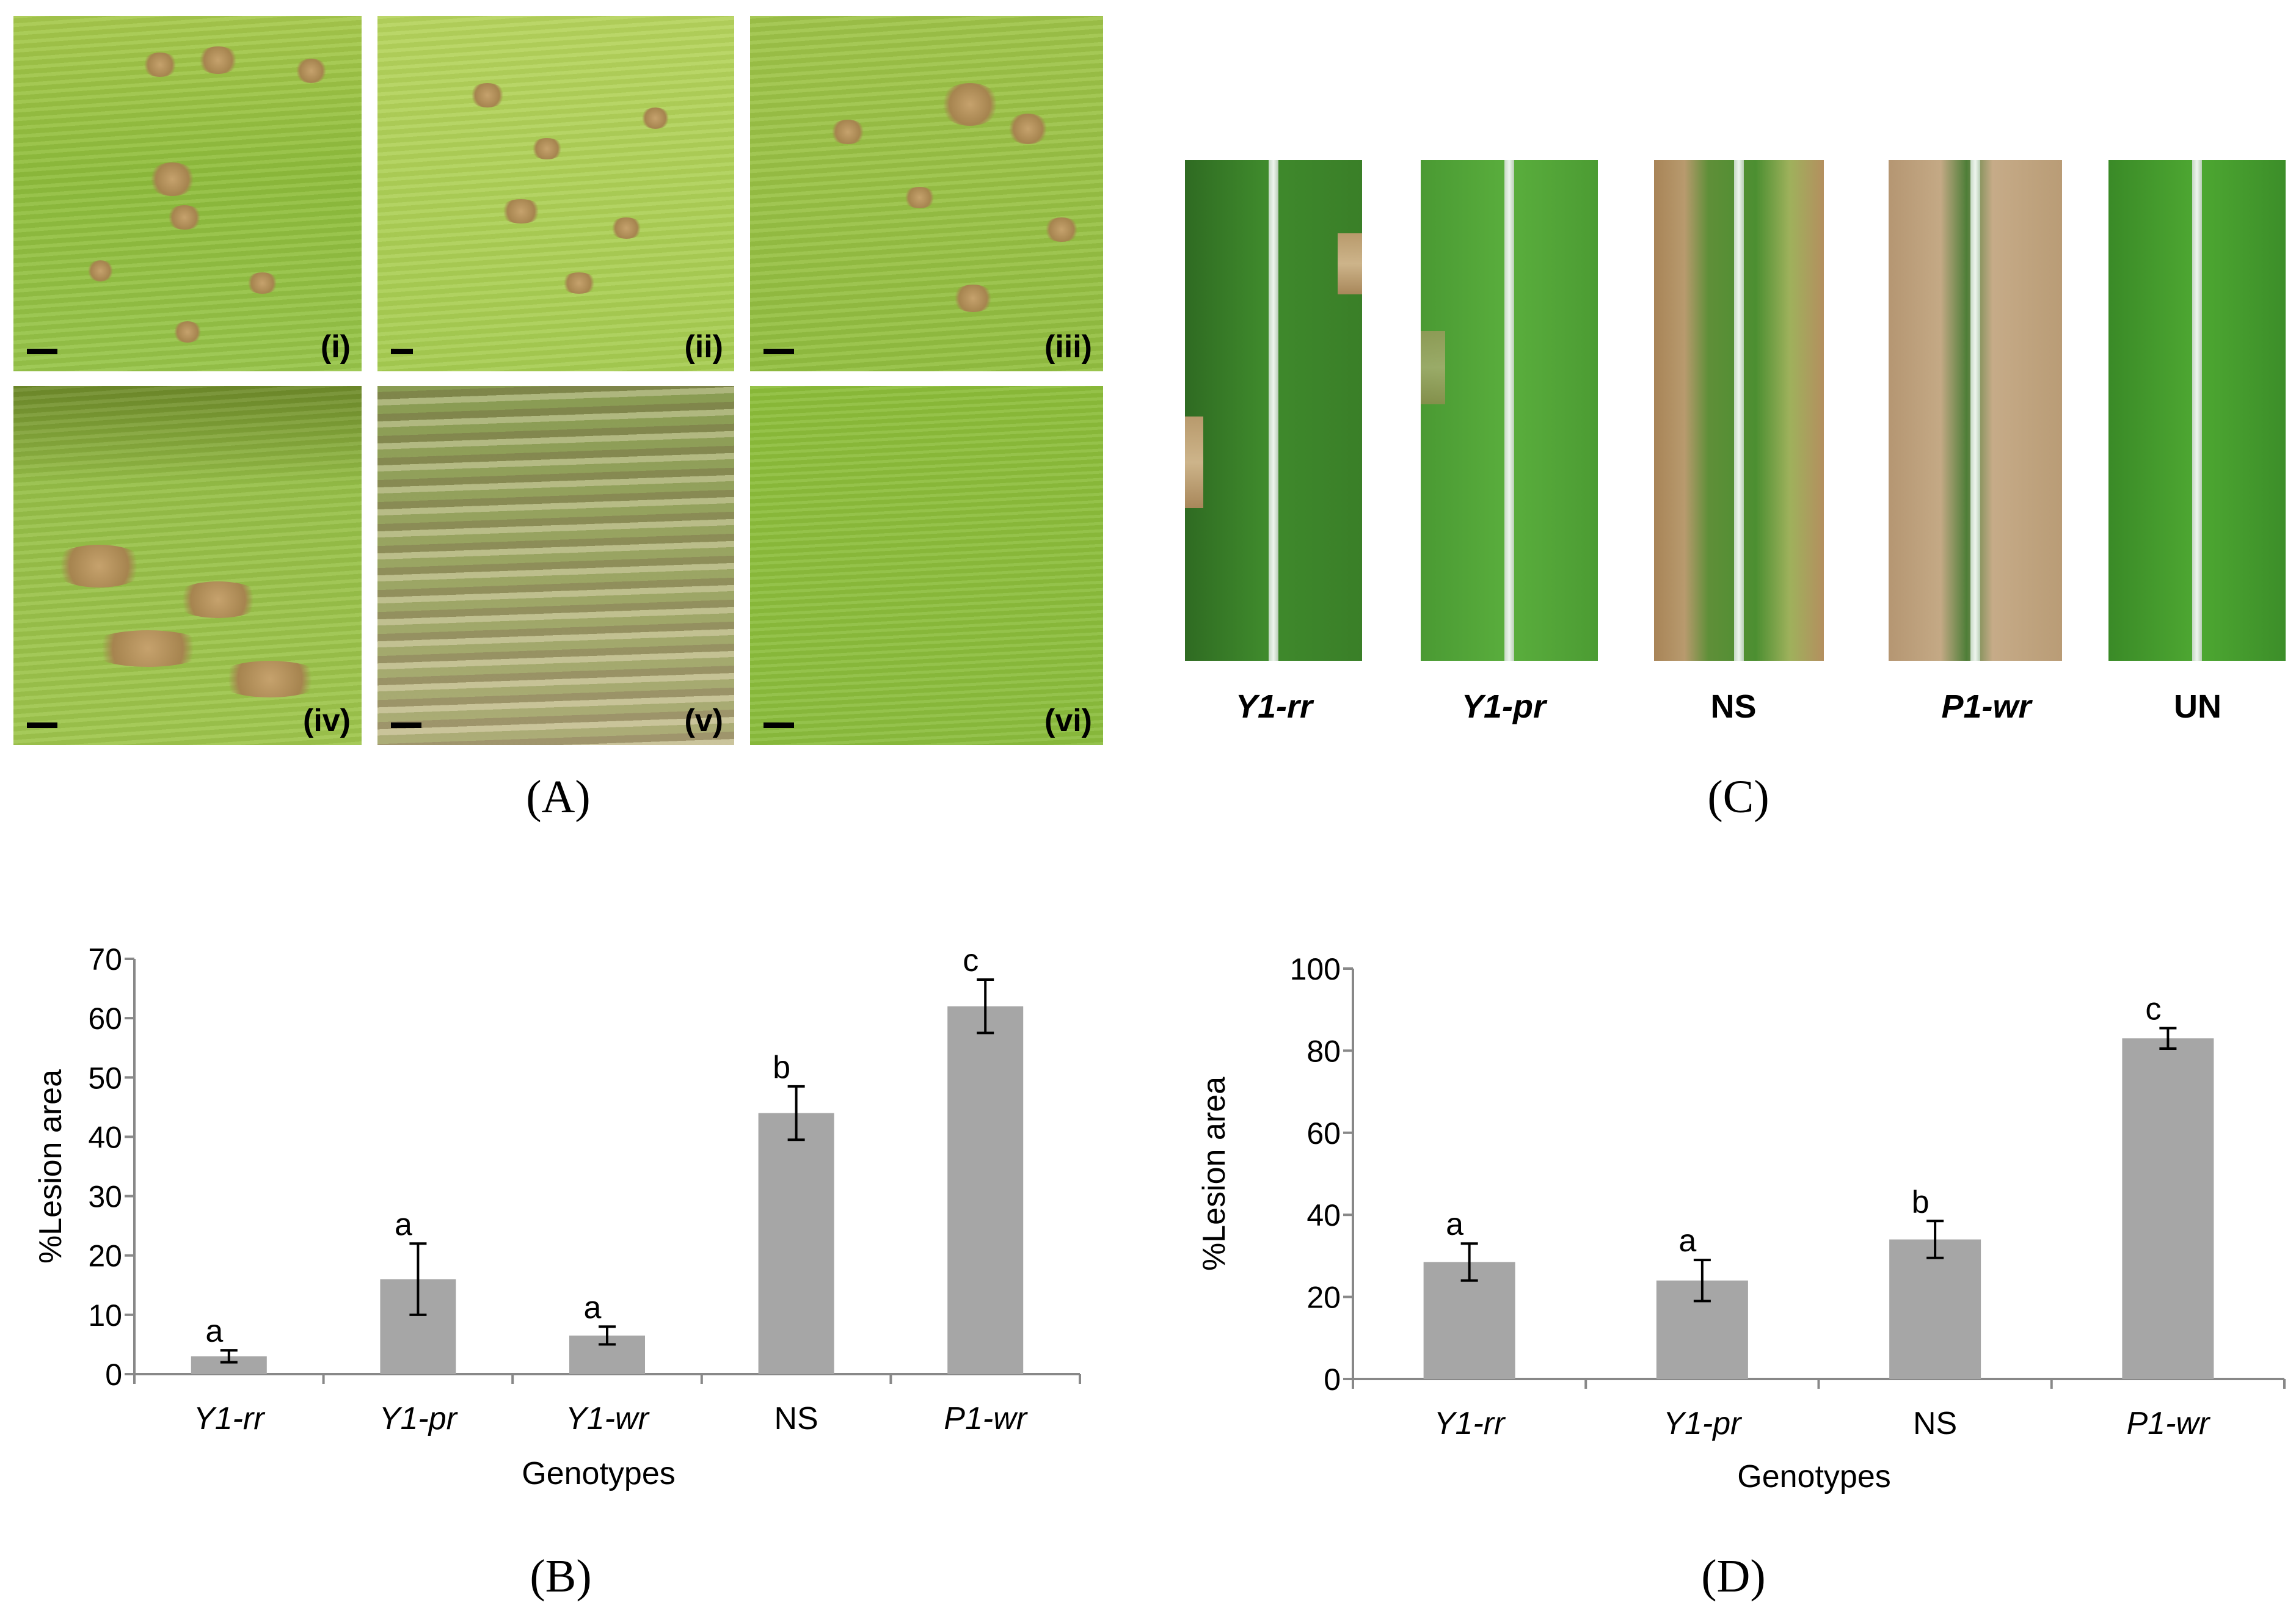  What do you see at coordinates (188, 193) in the screenshot?
I see `leaf-photo-i: (i)` at bounding box center [188, 193].